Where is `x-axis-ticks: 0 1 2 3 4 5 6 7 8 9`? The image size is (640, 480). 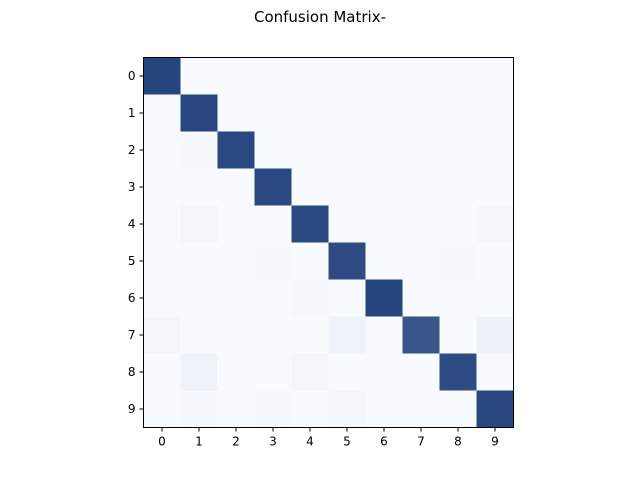
x-axis-ticks: 0 1 2 3 4 5 6 7 8 9 is located at coordinates (328, 438).